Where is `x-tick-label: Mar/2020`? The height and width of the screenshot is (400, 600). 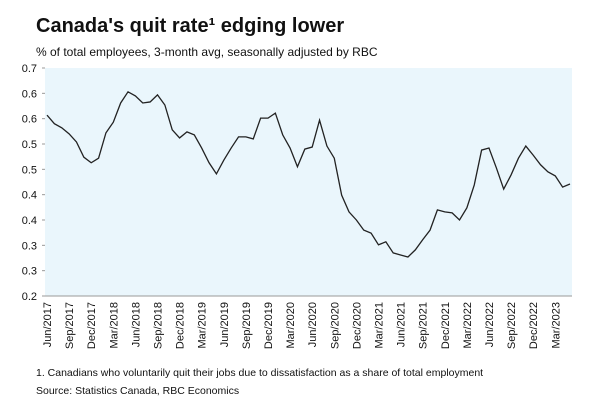
x-tick-label: Mar/2020 is located at coordinates (291, 325).